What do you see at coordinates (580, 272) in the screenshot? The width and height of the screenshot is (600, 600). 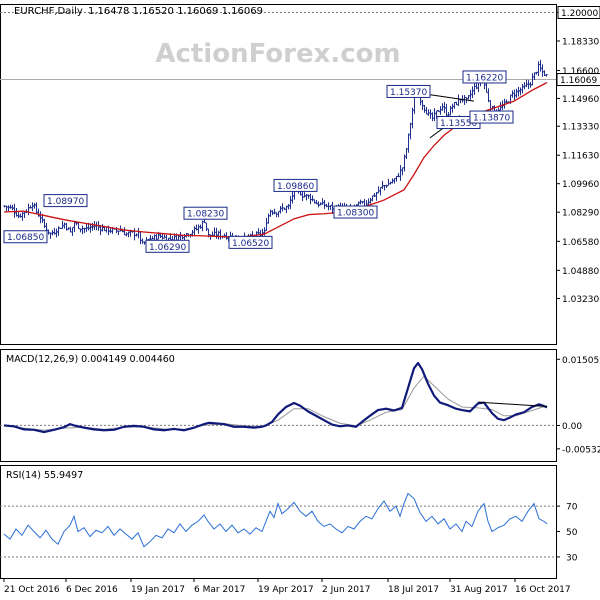 I see `price-tick-label: 1.04880` at bounding box center [580, 272].